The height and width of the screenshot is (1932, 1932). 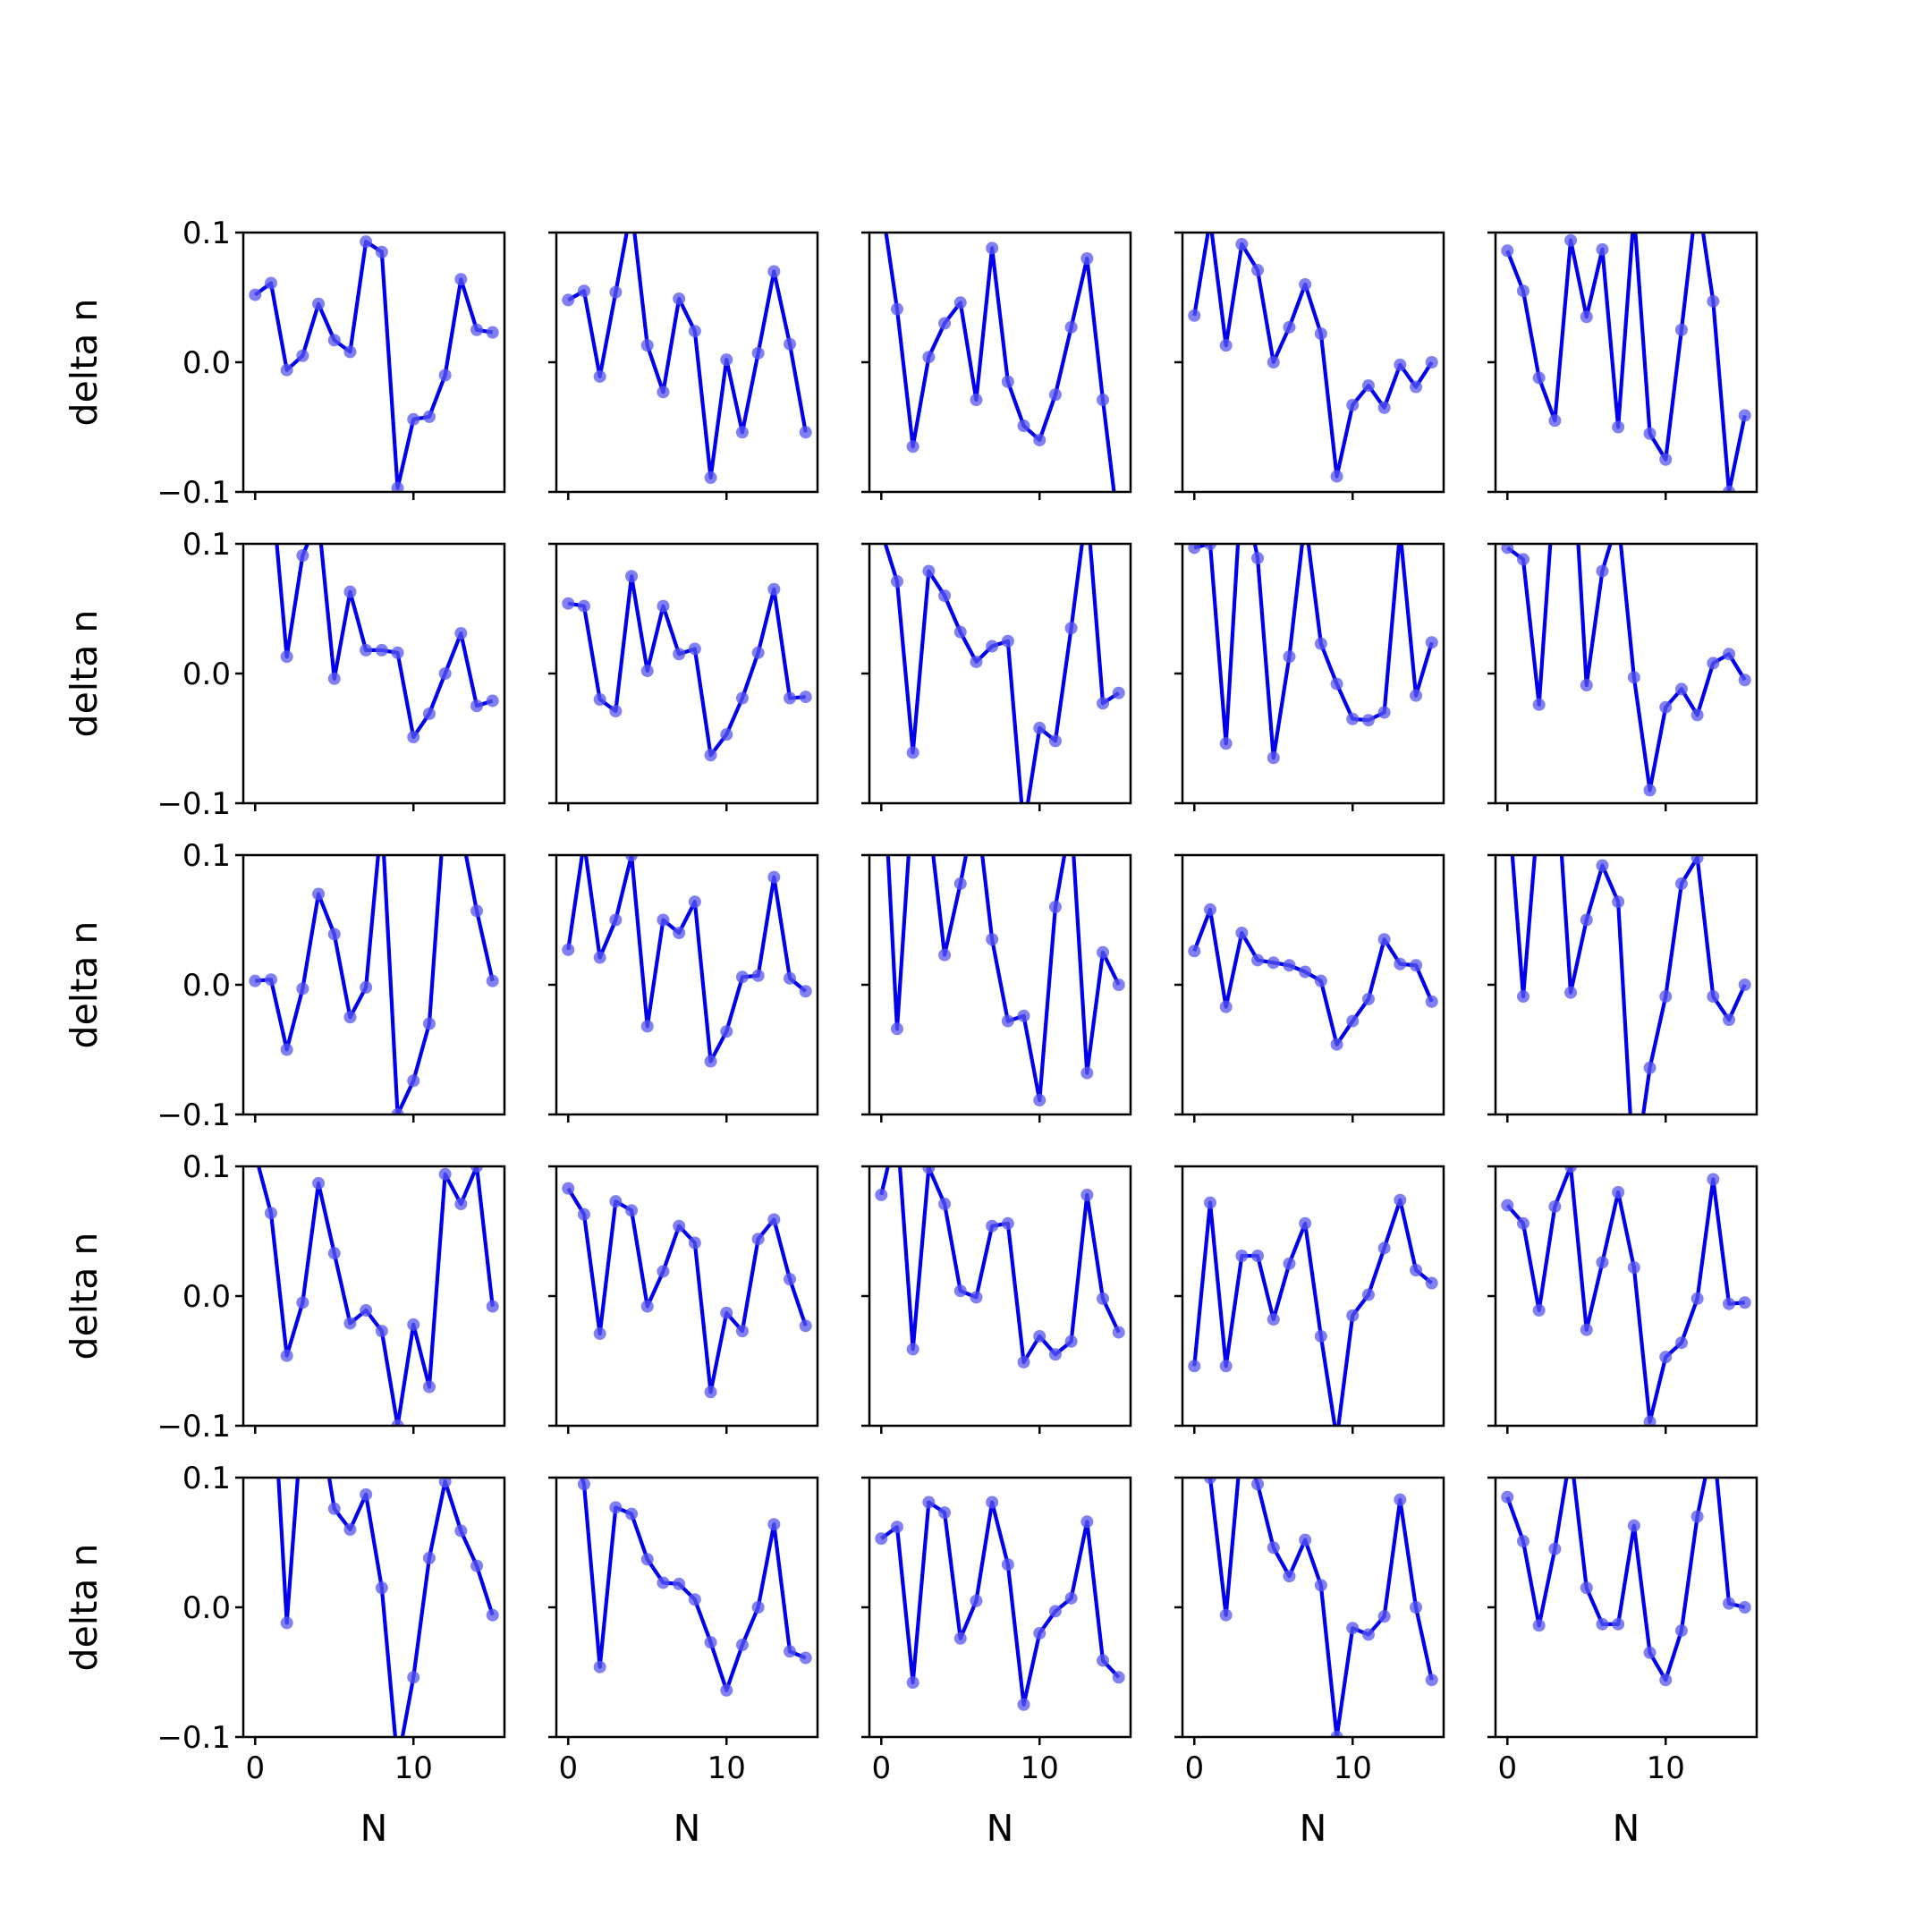 I want to click on subplot-r2-c2, so click(x=683, y=676).